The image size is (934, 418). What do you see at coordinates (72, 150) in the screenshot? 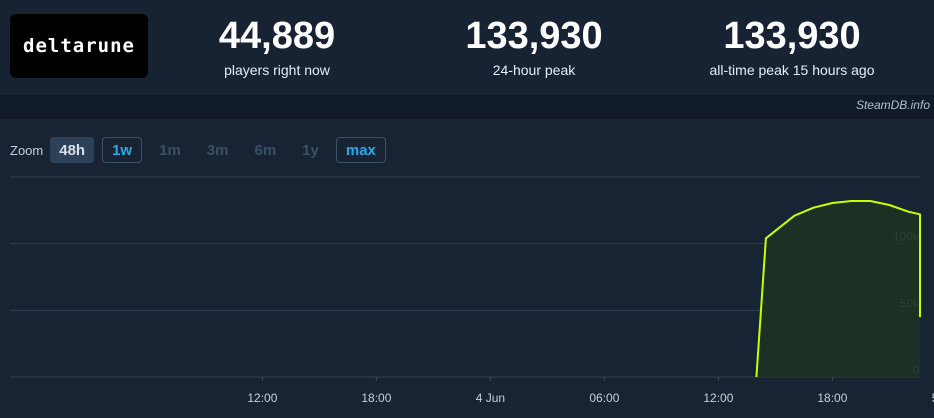
I see `zoom-48h-button: 48h` at bounding box center [72, 150].